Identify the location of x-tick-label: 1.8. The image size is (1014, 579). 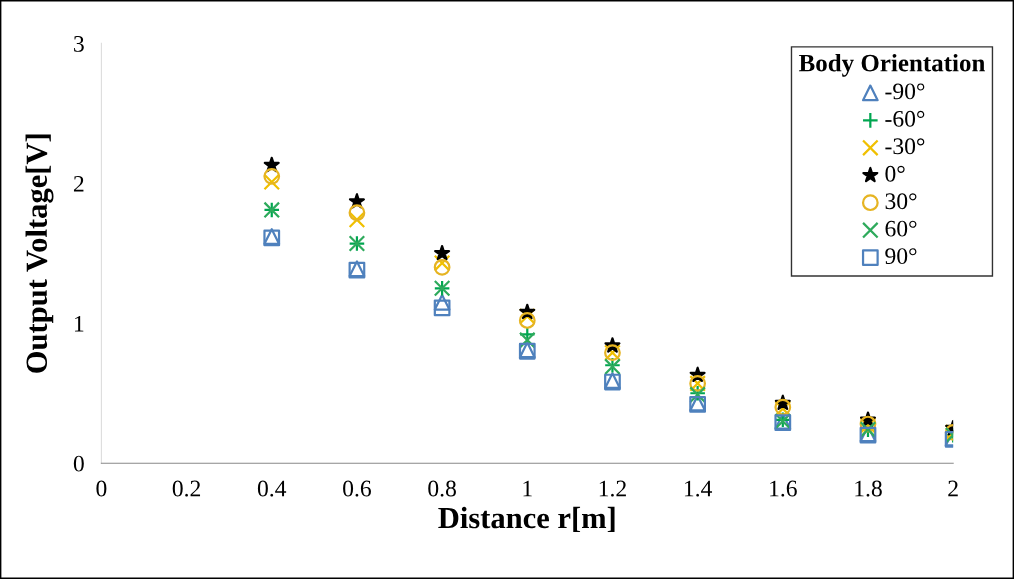
(868, 488).